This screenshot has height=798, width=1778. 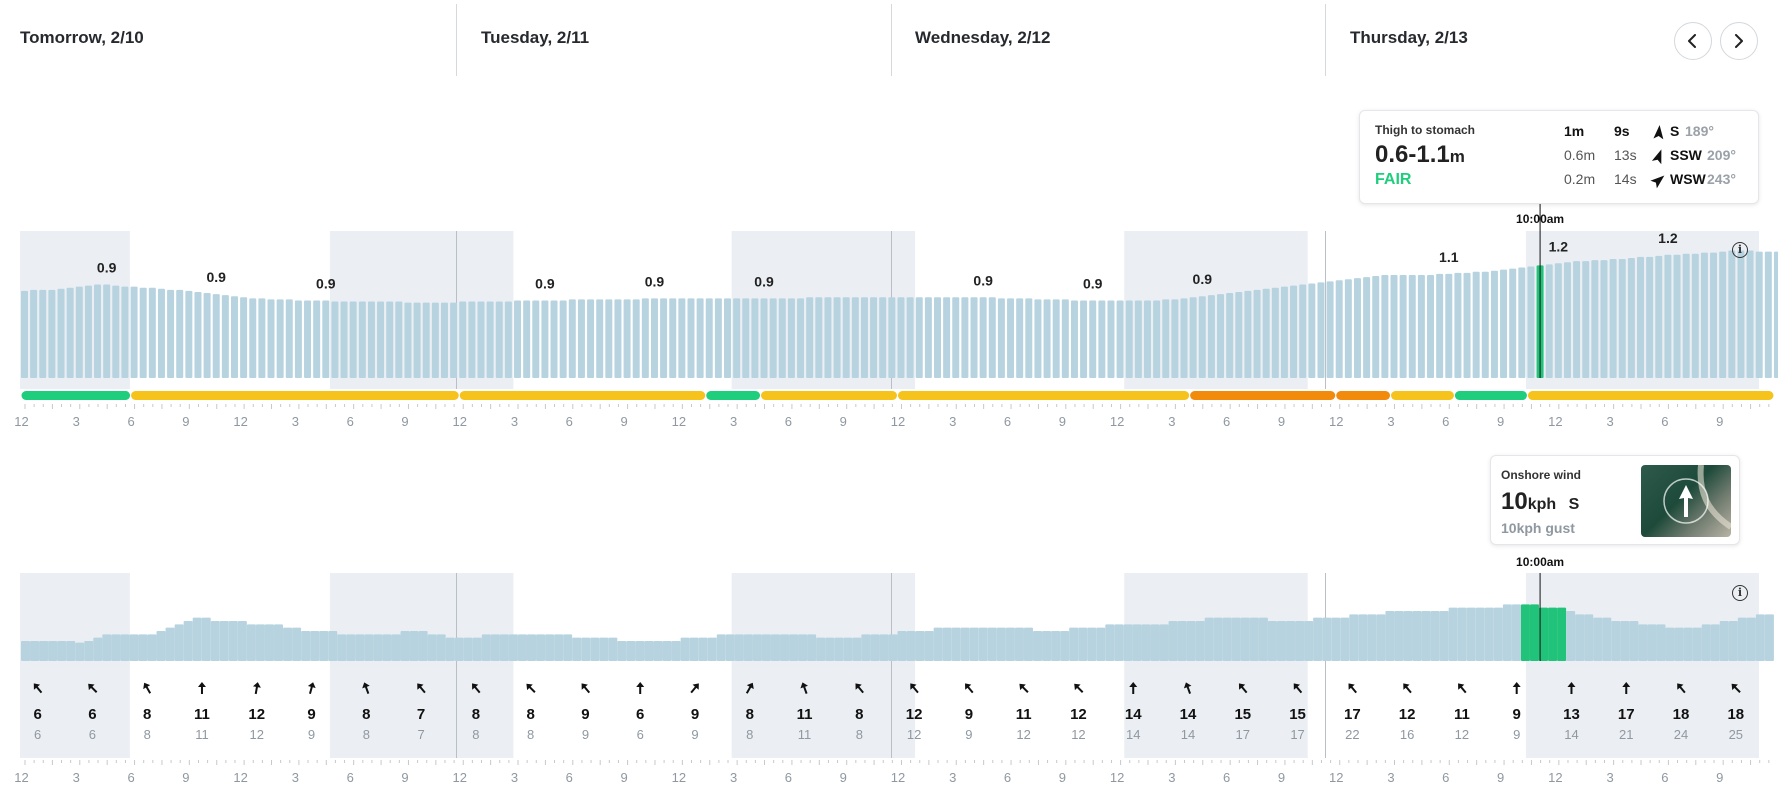 What do you see at coordinates (1525, 632) in the screenshot?
I see `wind-bar-current` at bounding box center [1525, 632].